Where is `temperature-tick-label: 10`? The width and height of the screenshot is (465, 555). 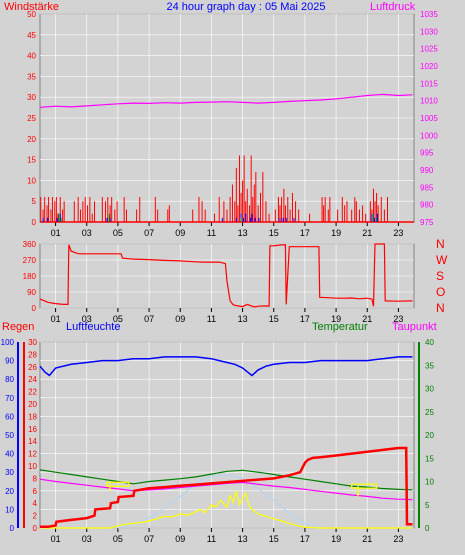
temperature-tick-label: 10 is located at coordinates (429, 482).